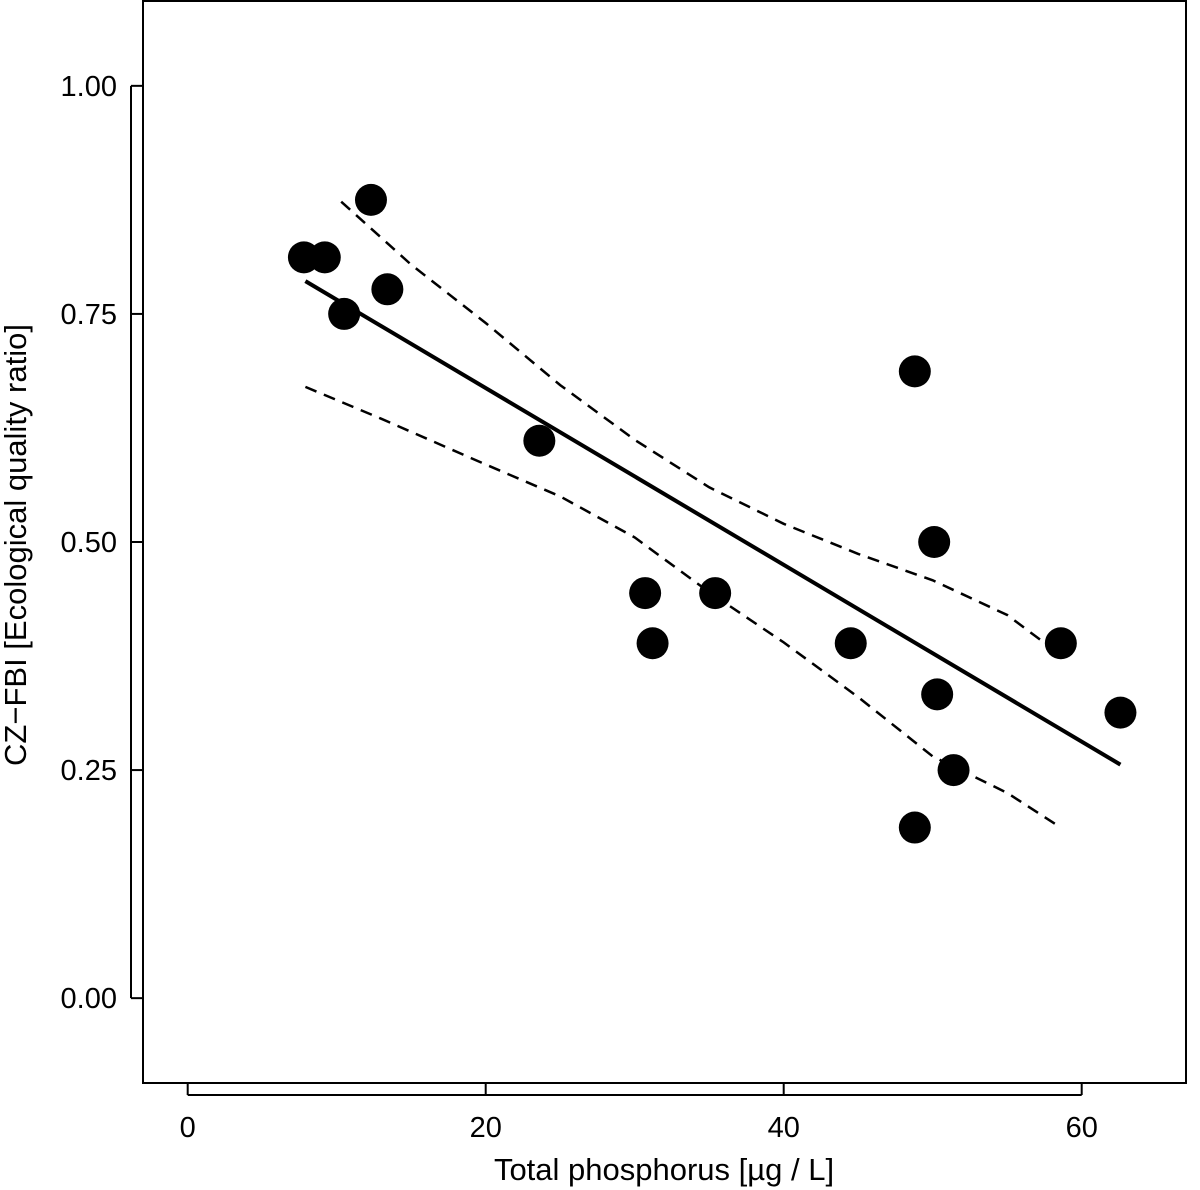 This screenshot has height=1190, width=1200. What do you see at coordinates (188, 1128) in the screenshot?
I see `x-tick-label: 0` at bounding box center [188, 1128].